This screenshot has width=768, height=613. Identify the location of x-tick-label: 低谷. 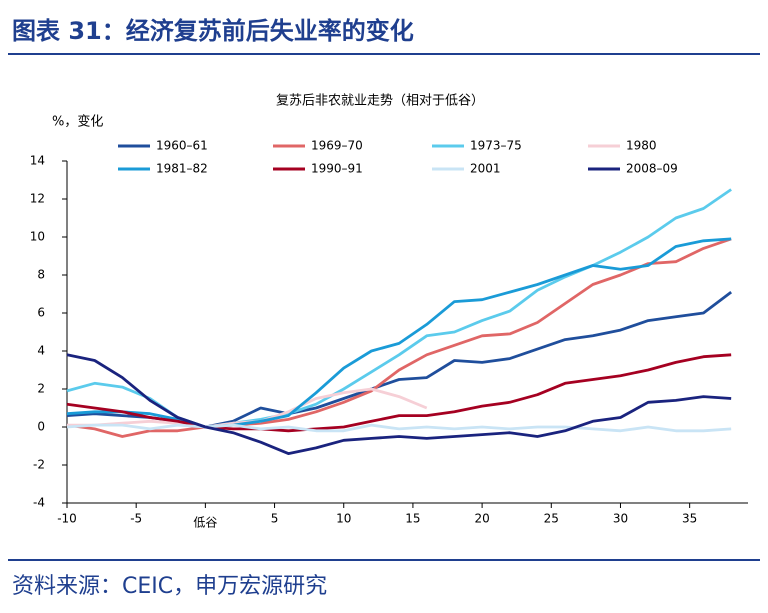
(205, 523).